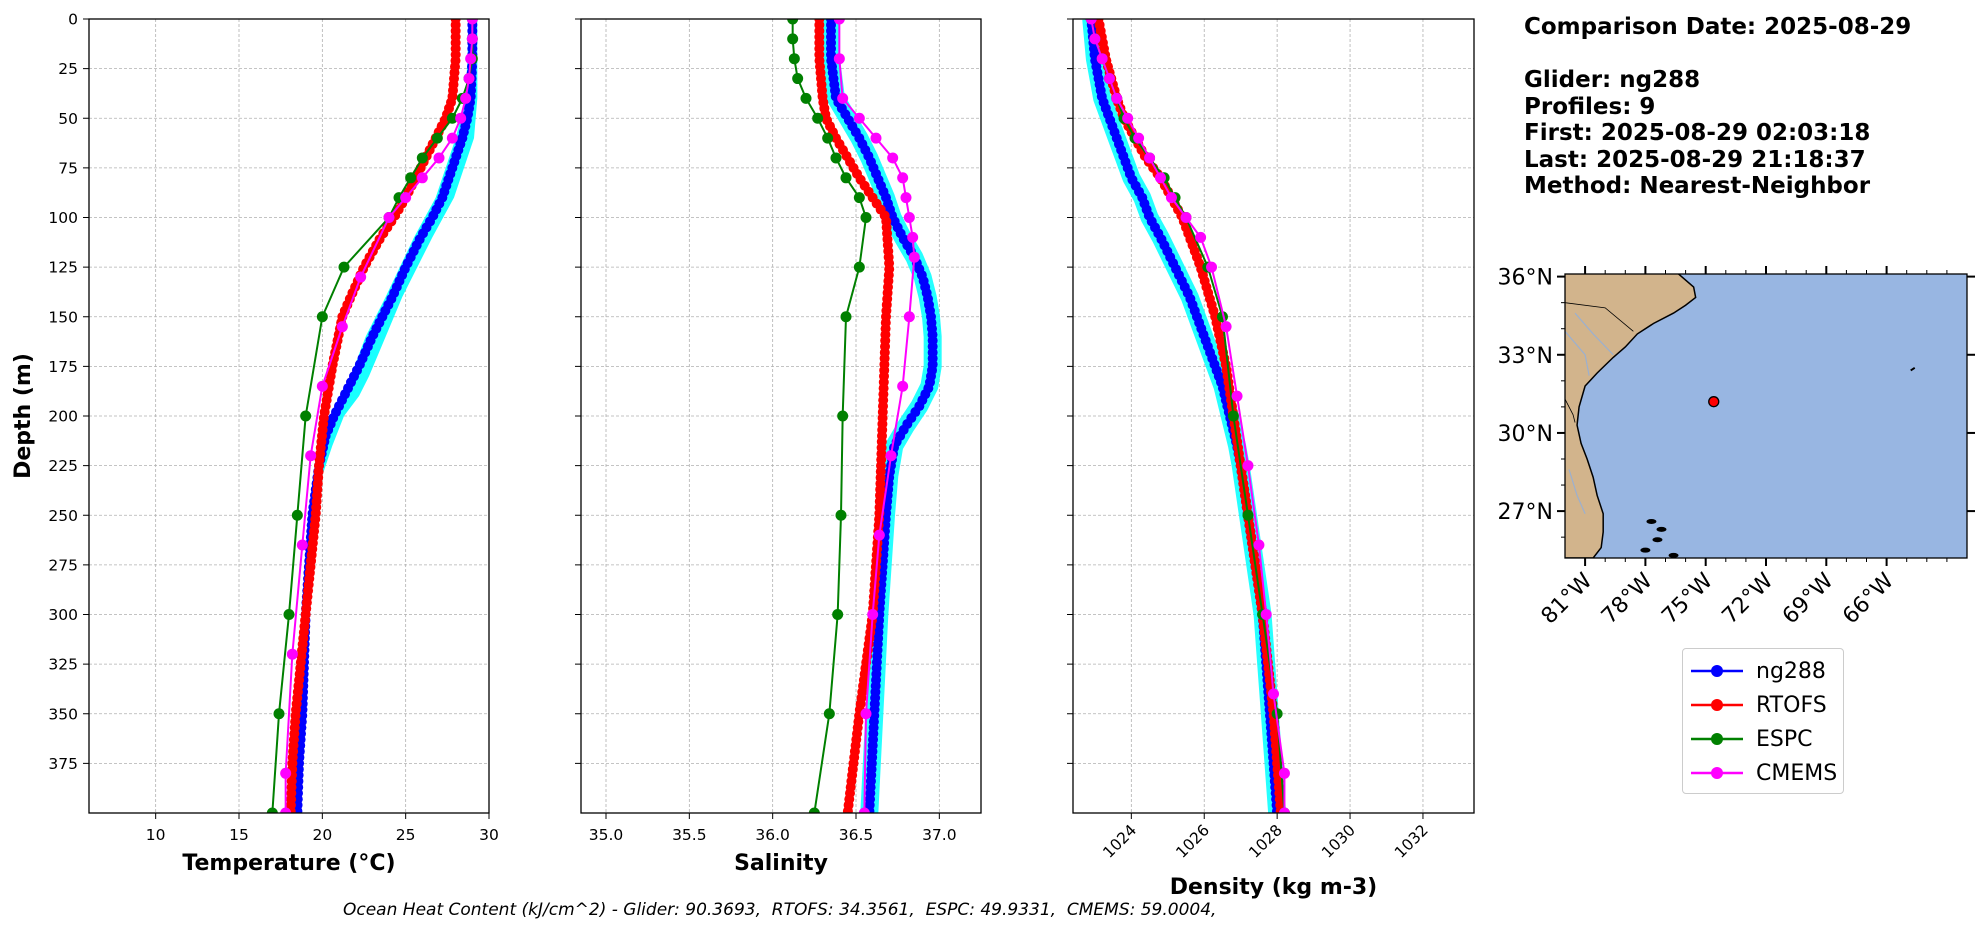  I want to click on lon-tick-label: 75°W, so click(1687, 598).